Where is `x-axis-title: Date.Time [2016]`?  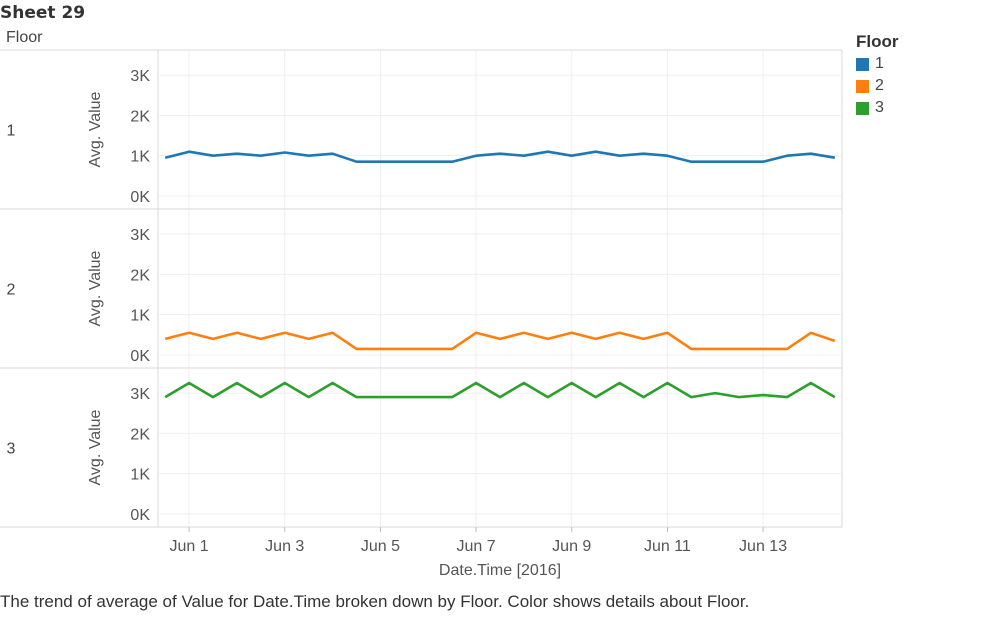 x-axis-title: Date.Time [2016] is located at coordinates (500, 570).